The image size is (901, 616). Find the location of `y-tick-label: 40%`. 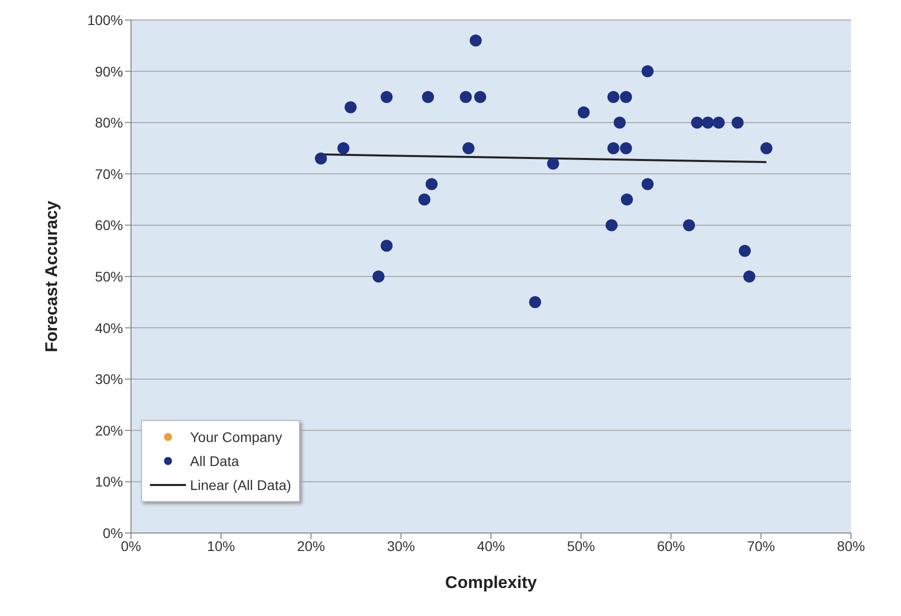

y-tick-label: 40% is located at coordinates (108, 328).